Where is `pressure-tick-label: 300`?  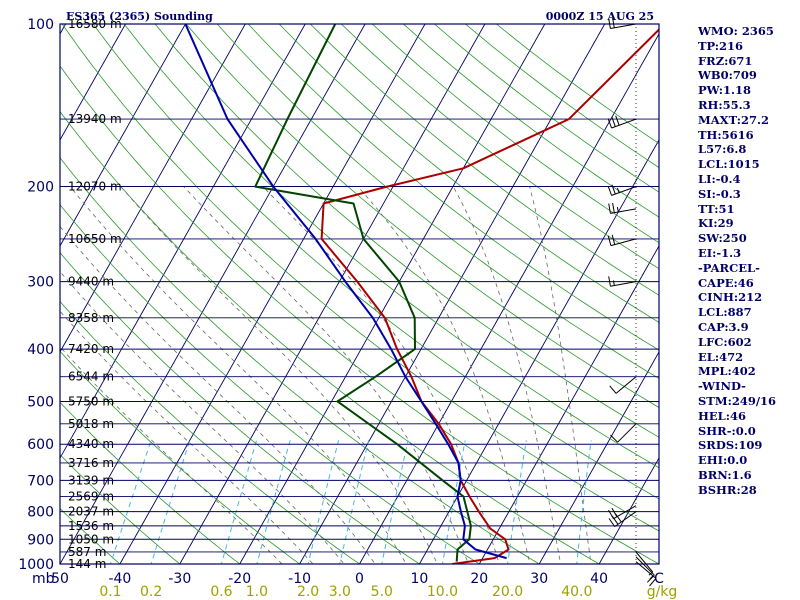 pressure-tick-label: 300 is located at coordinates (40, 283).